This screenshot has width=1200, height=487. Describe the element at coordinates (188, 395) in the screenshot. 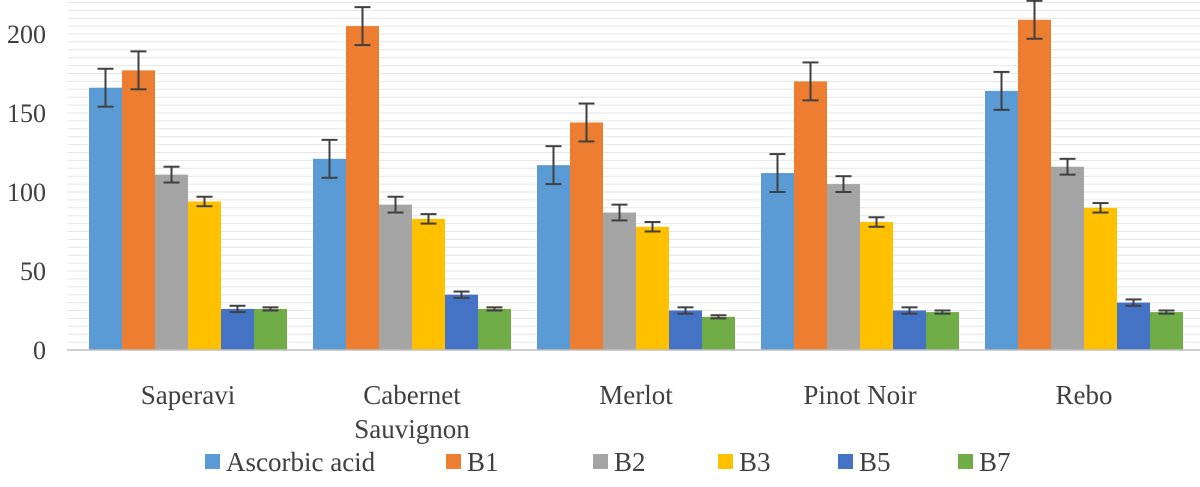

I see `x-tick-label: Saperavi` at that location.